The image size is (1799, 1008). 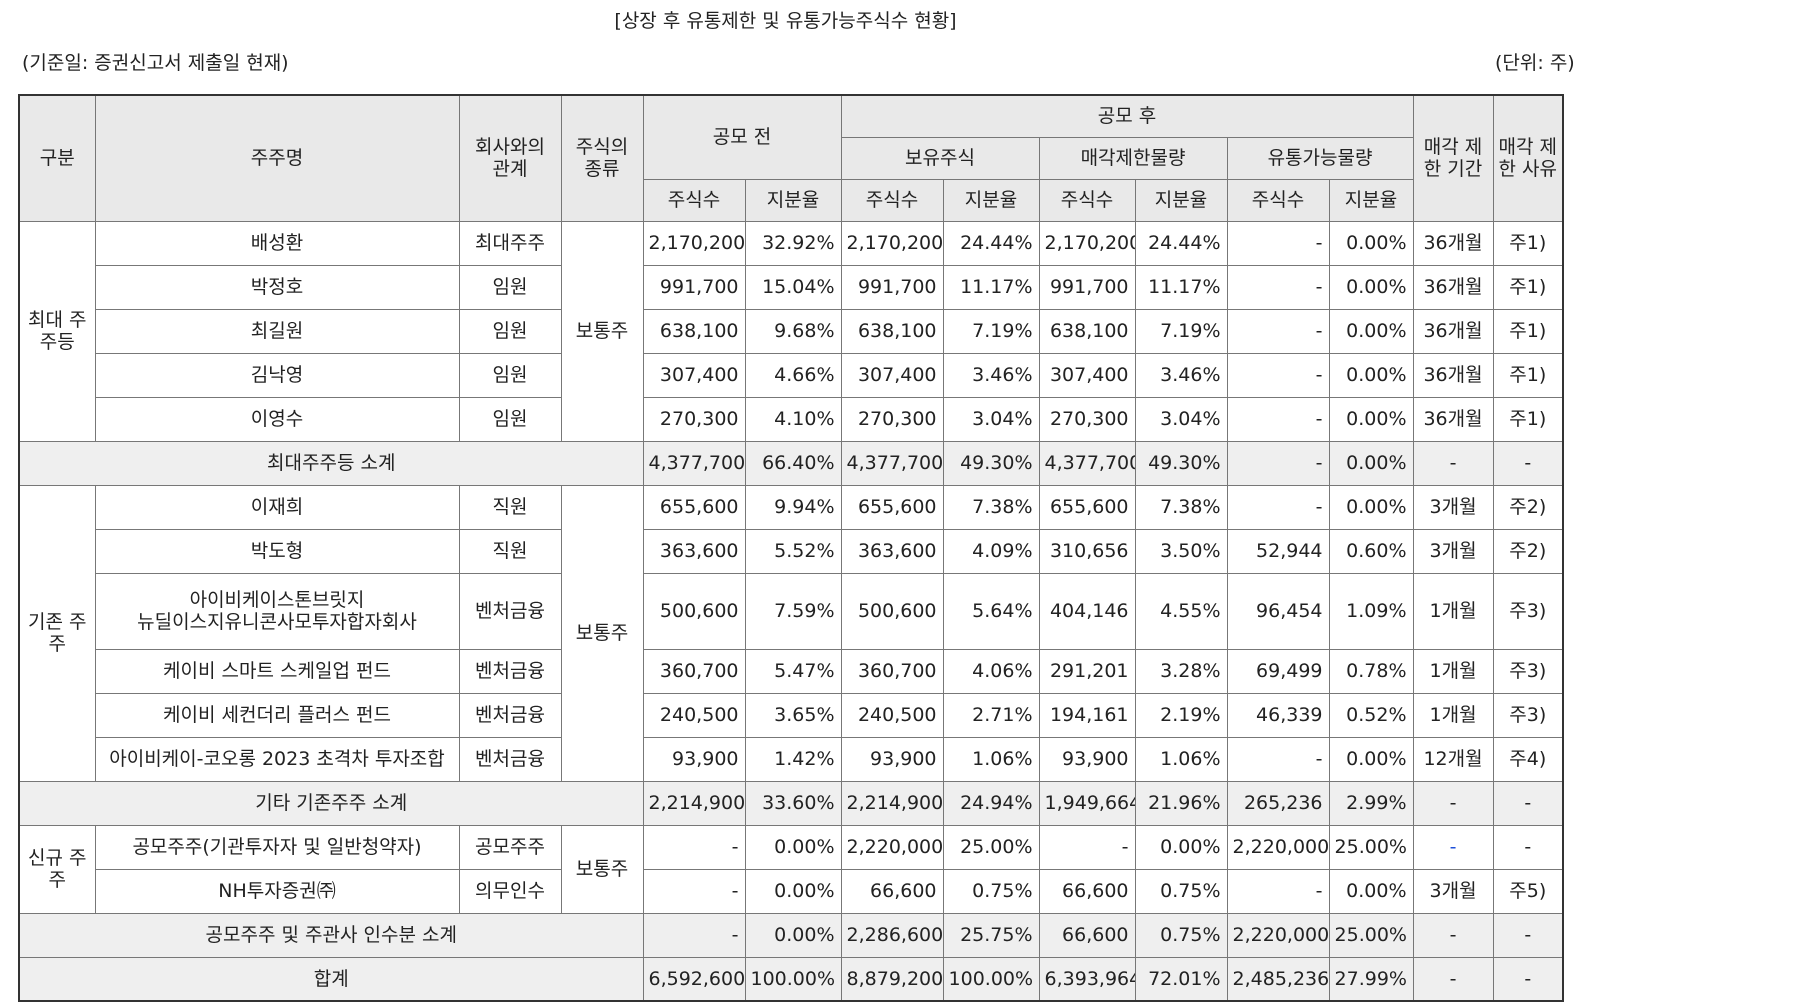 What do you see at coordinates (57, 869) in the screenshot?
I see `group-new: 신규 주주` at bounding box center [57, 869].